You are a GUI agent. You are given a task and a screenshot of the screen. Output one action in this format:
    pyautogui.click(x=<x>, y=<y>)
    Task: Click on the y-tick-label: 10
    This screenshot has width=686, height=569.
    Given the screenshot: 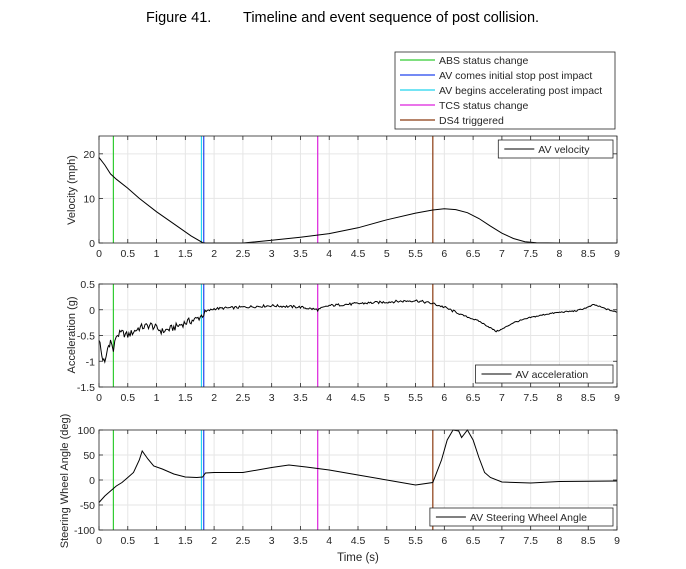 What is the action you would take?
    pyautogui.click(x=89, y=199)
    